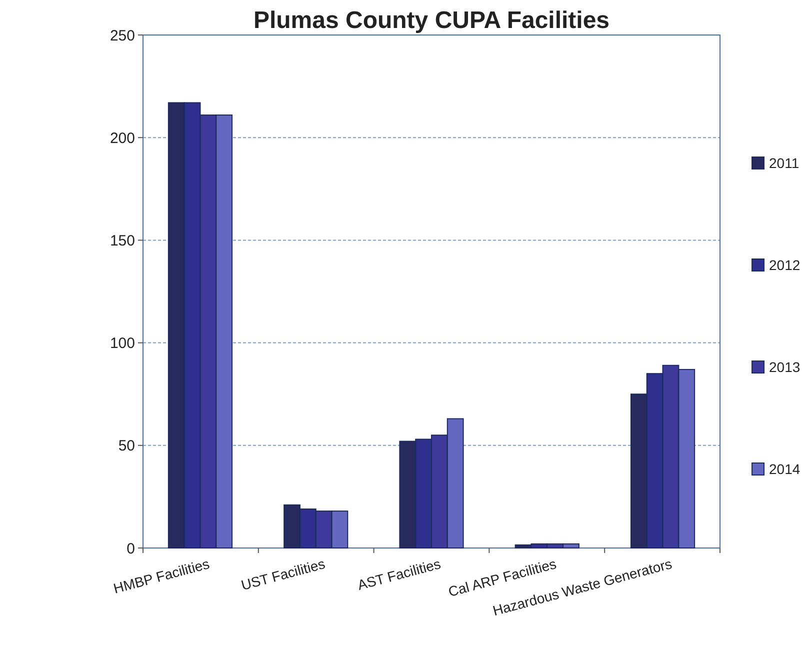 This screenshot has height=649, width=812. Describe the element at coordinates (122, 138) in the screenshot. I see `y-tick-label: 200` at that location.